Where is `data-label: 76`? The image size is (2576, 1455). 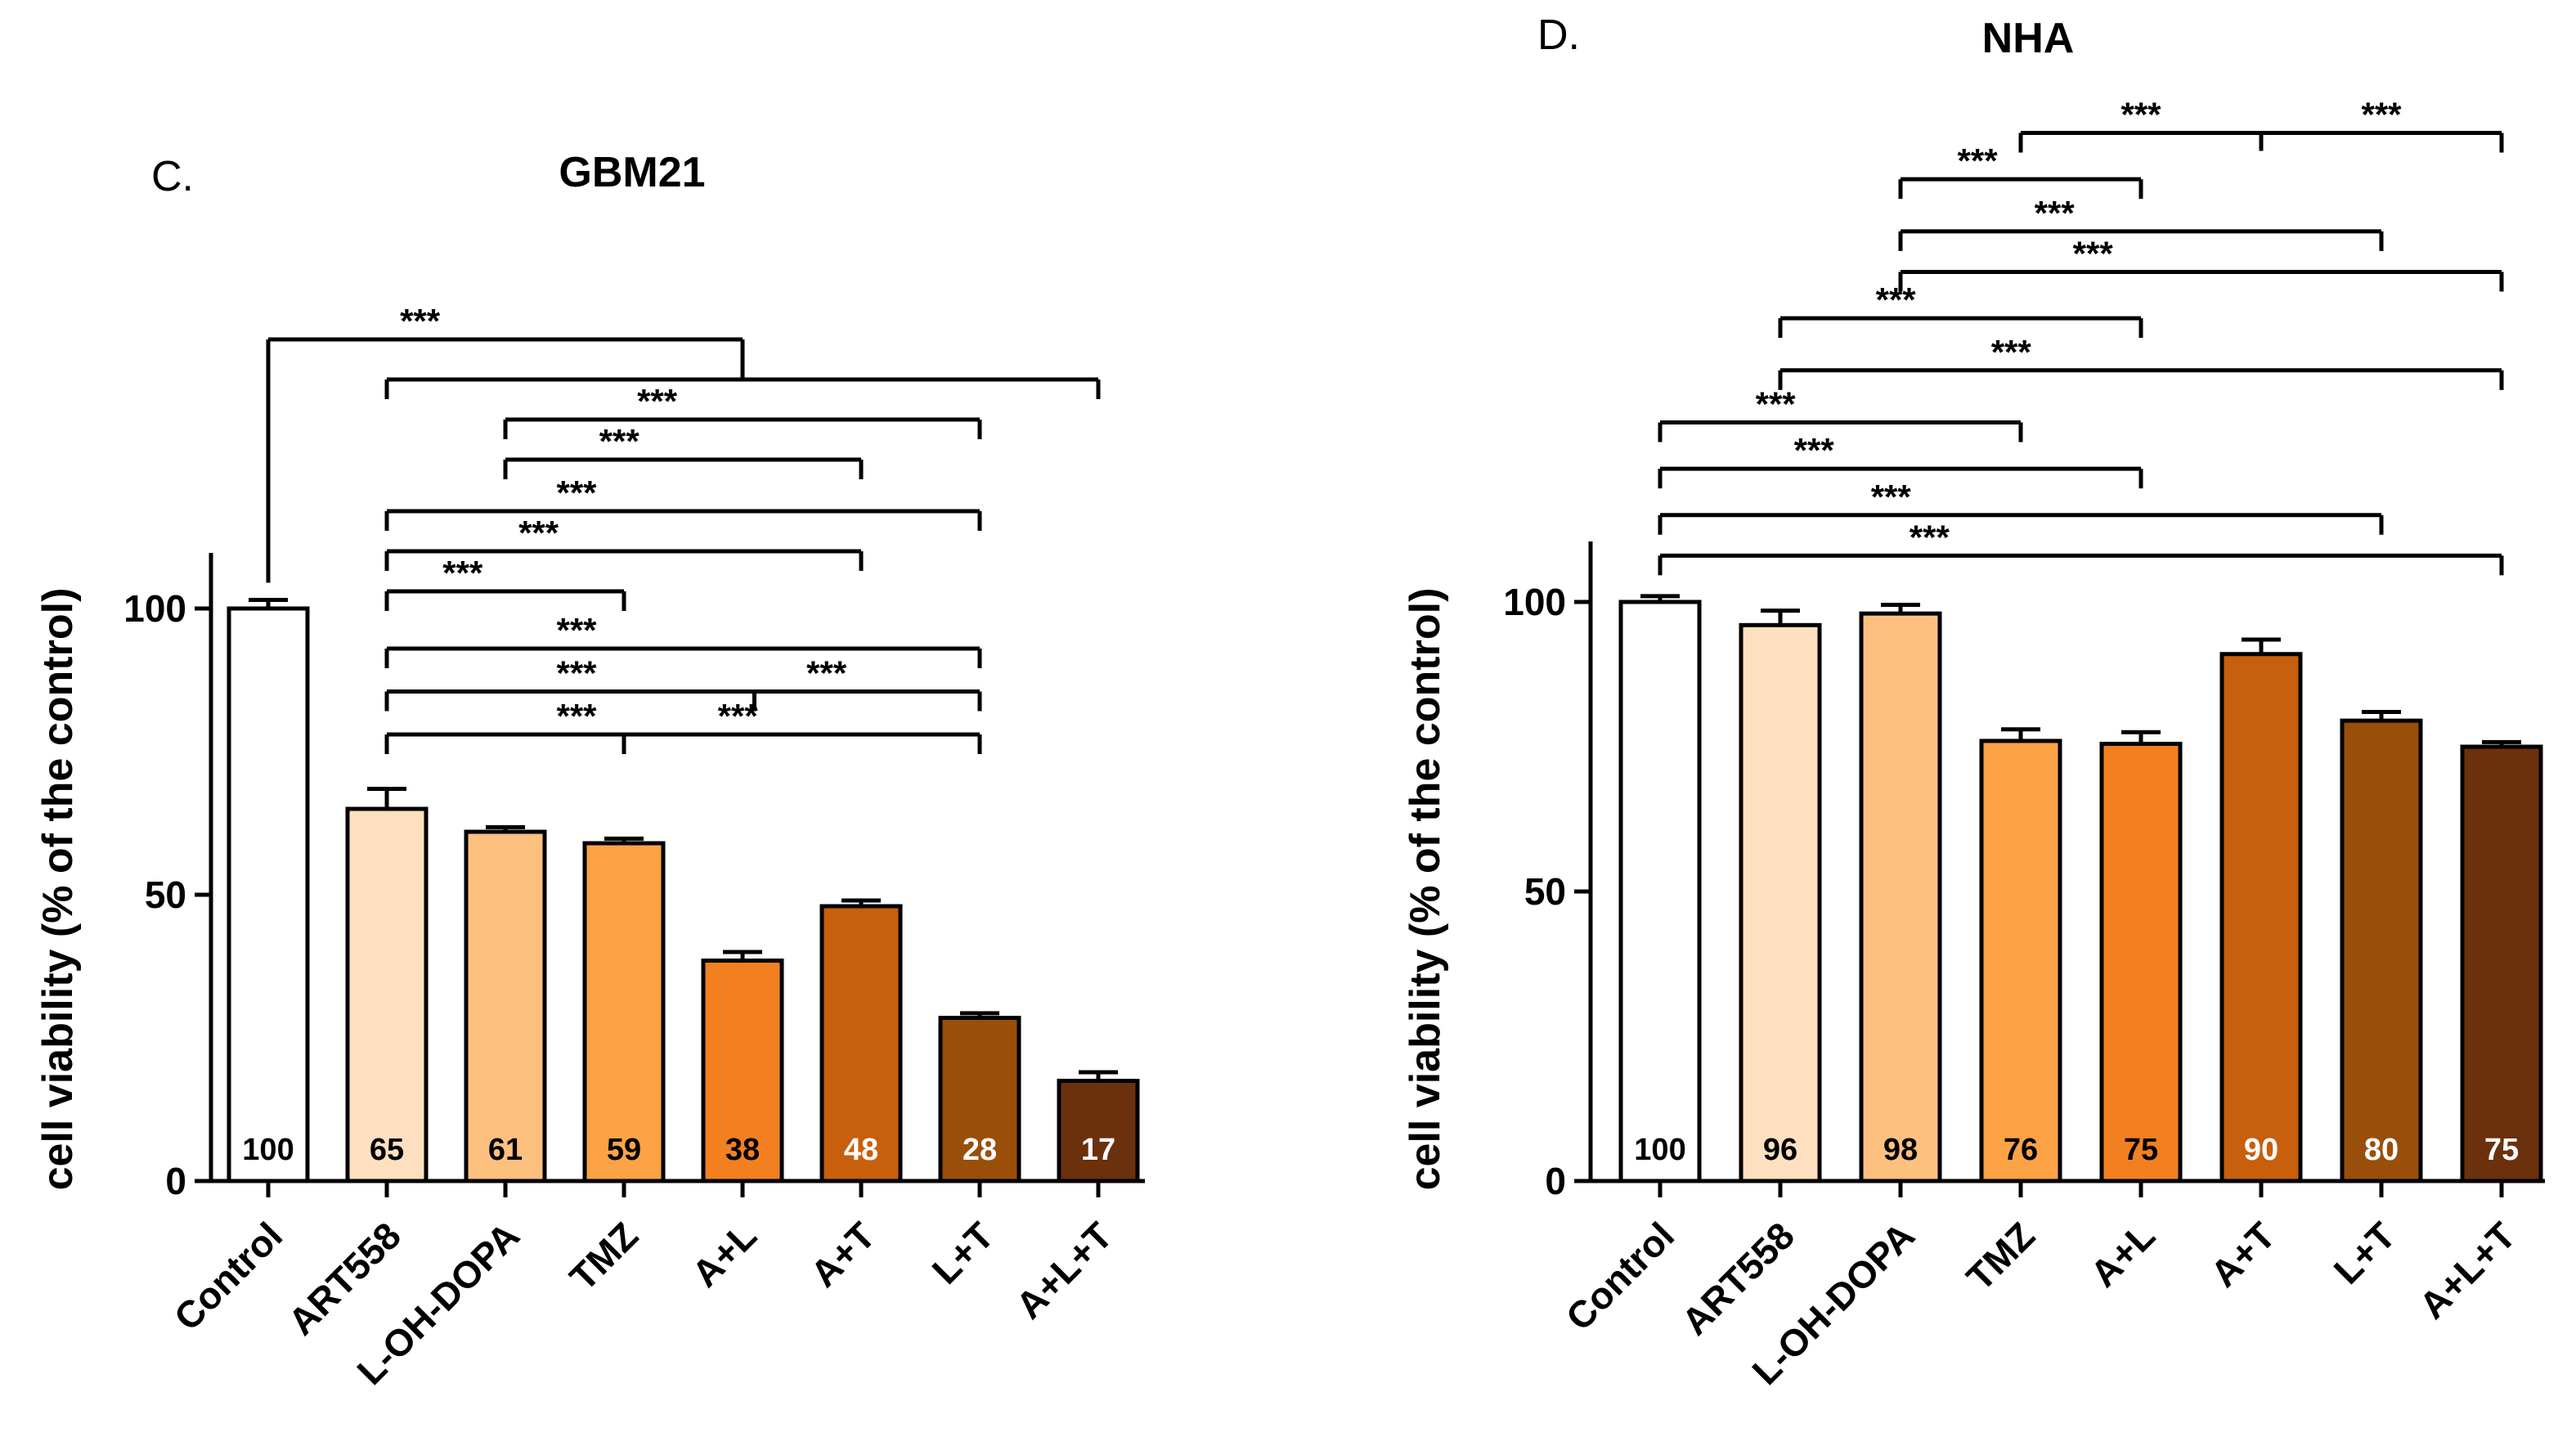
data-label: 76 is located at coordinates (2021, 1150).